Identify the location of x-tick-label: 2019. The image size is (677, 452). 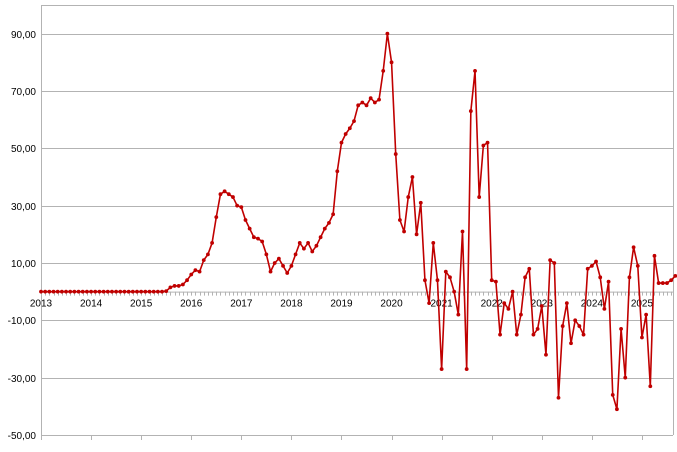
(341, 304).